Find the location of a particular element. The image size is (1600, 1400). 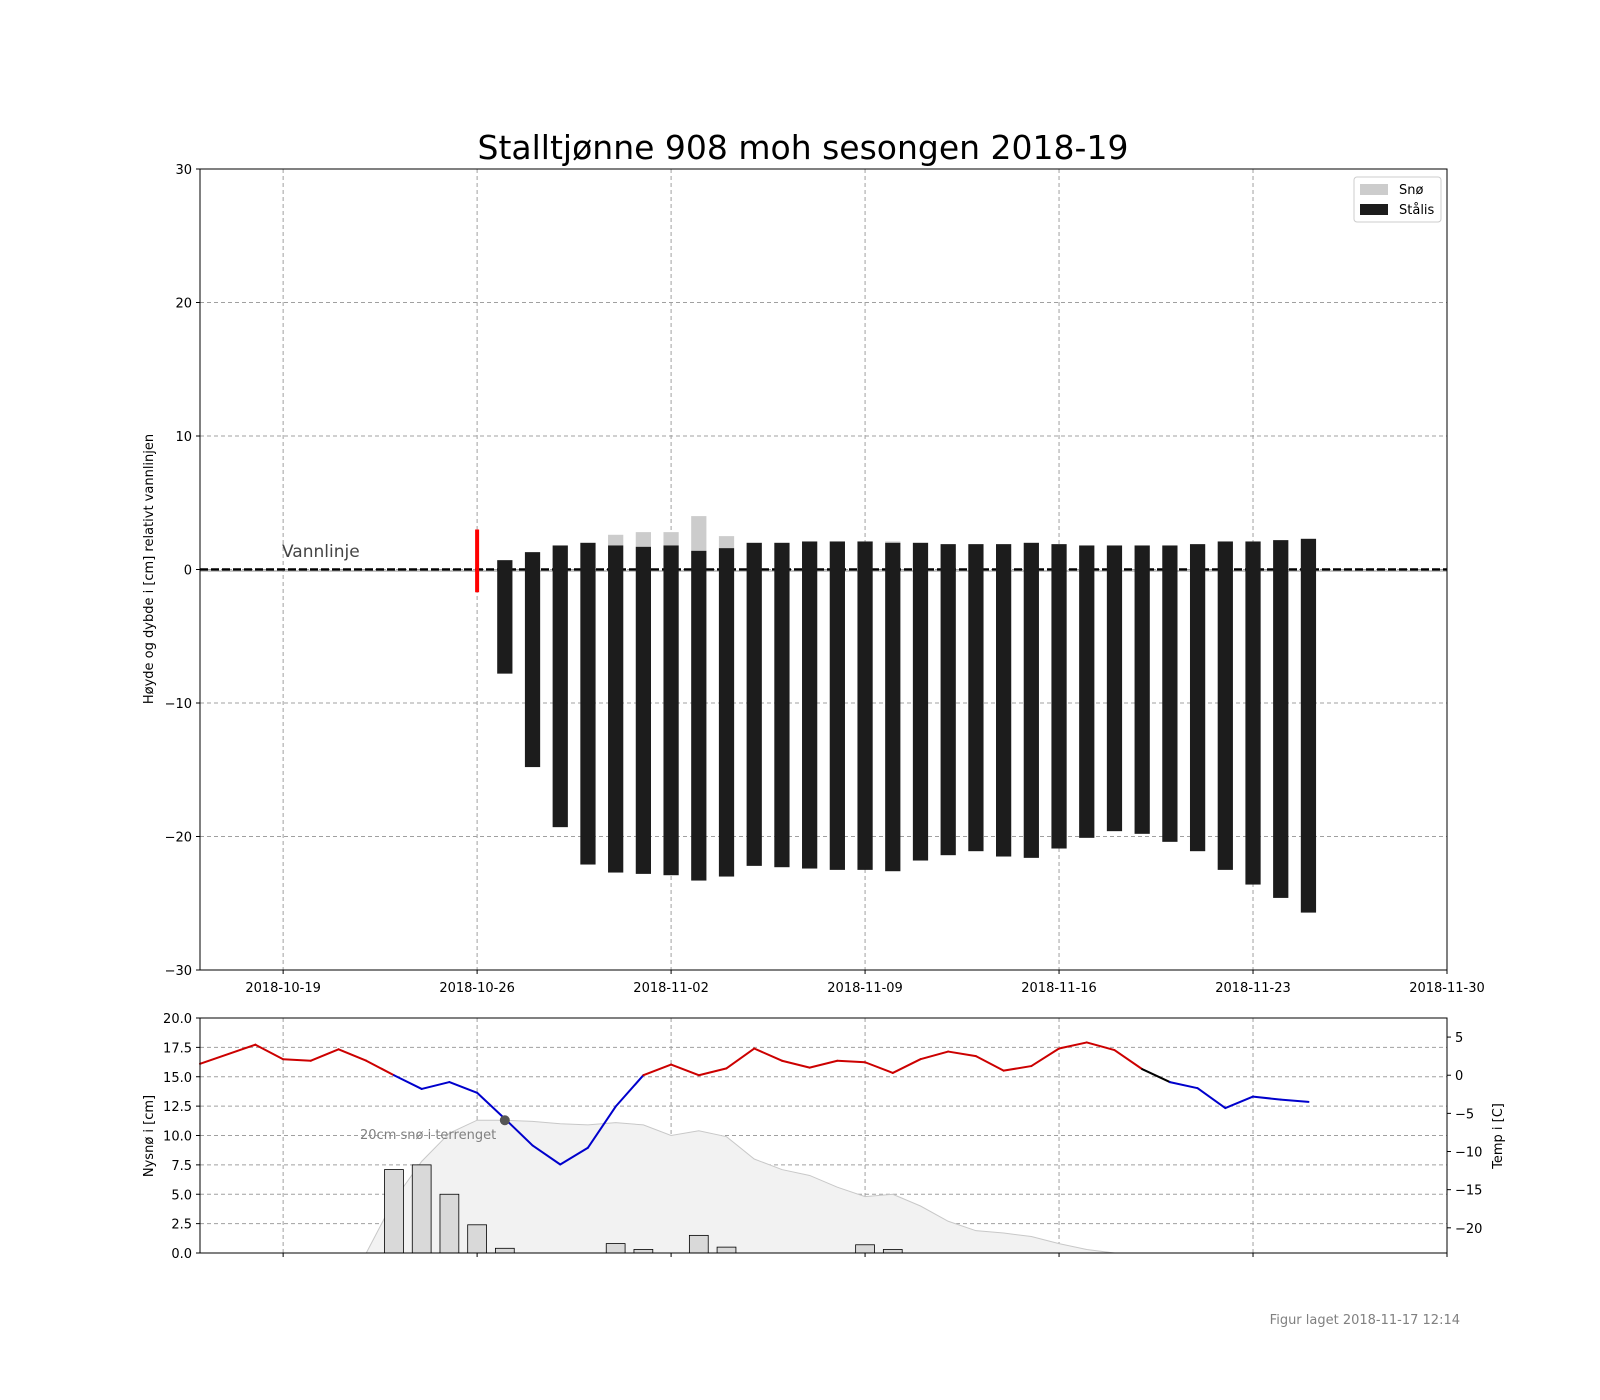

legend-swatch-ice is located at coordinates (1374, 209).